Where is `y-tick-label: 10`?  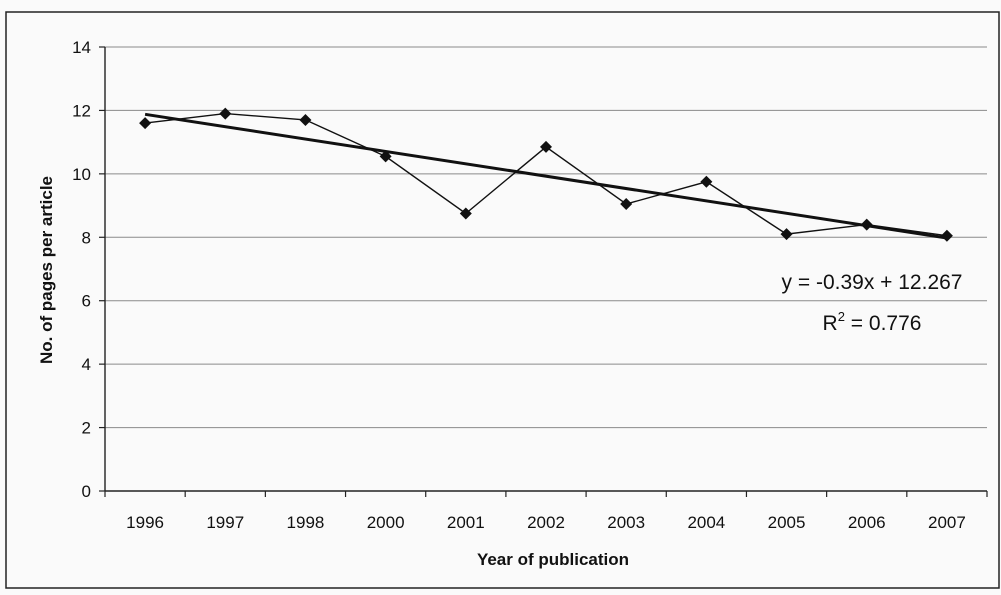
y-tick-label: 10 is located at coordinates (81, 174).